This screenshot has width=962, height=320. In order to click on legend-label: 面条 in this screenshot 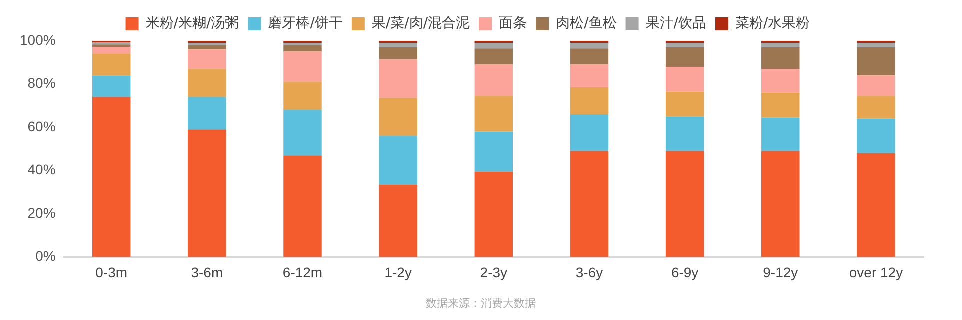, I will do `click(513, 24)`.